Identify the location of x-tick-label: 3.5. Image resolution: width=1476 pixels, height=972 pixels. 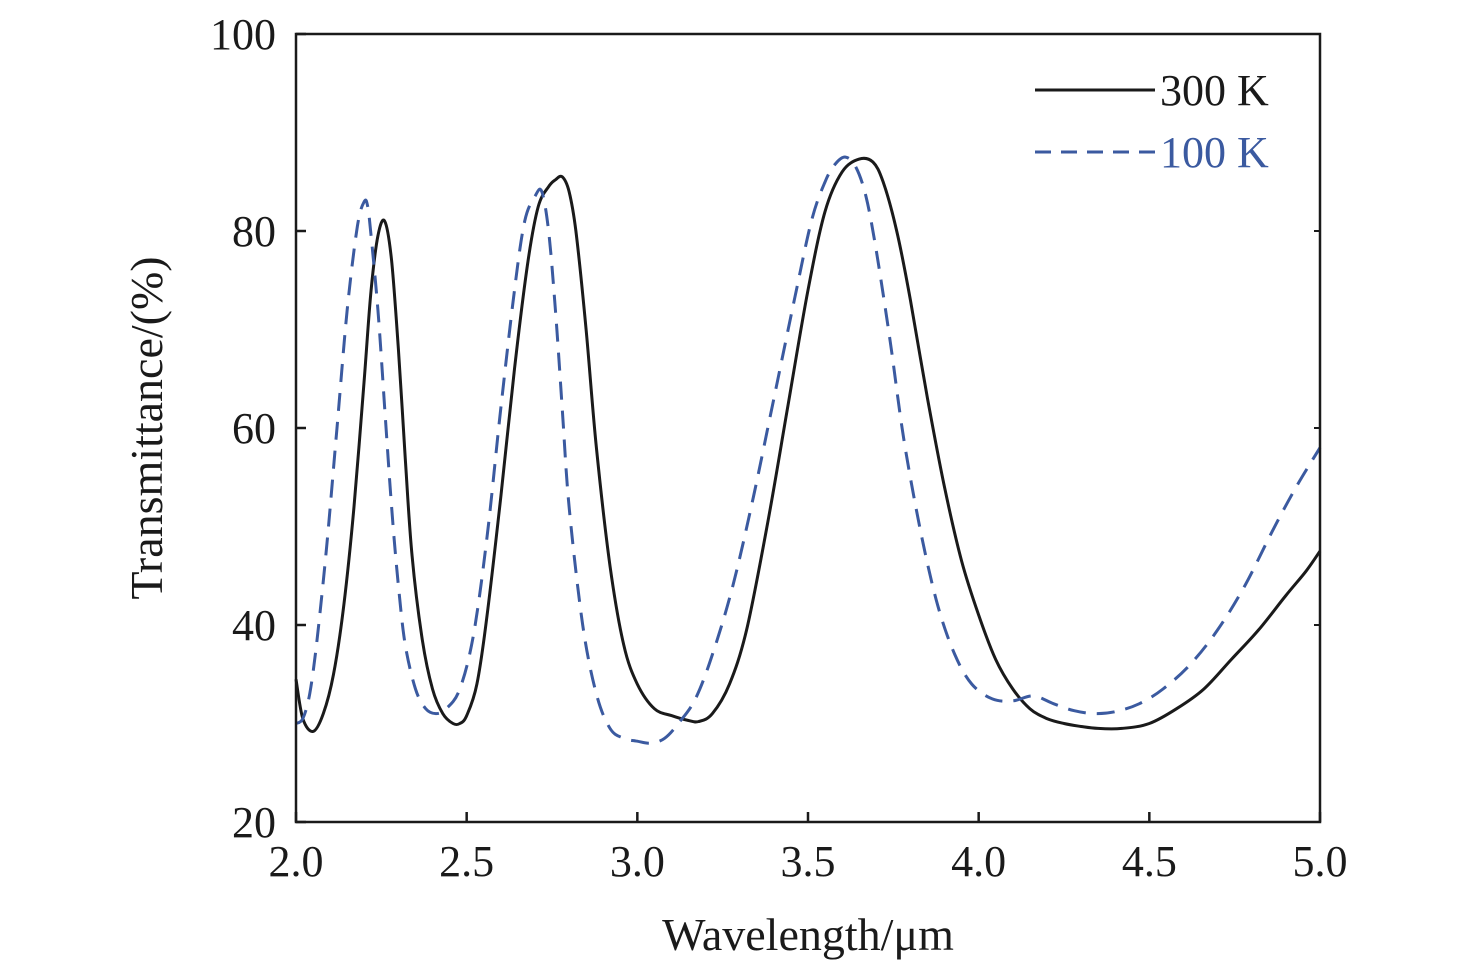
(808, 861).